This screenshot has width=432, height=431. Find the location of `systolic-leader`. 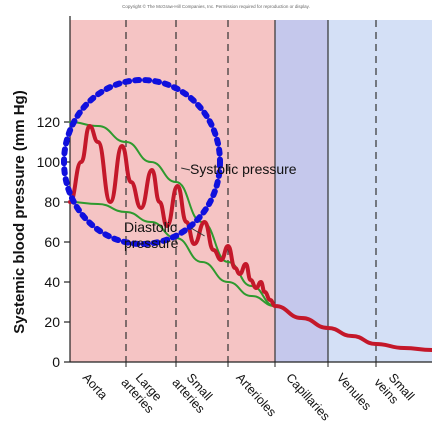

systolic-leader is located at coordinates (186, 169).